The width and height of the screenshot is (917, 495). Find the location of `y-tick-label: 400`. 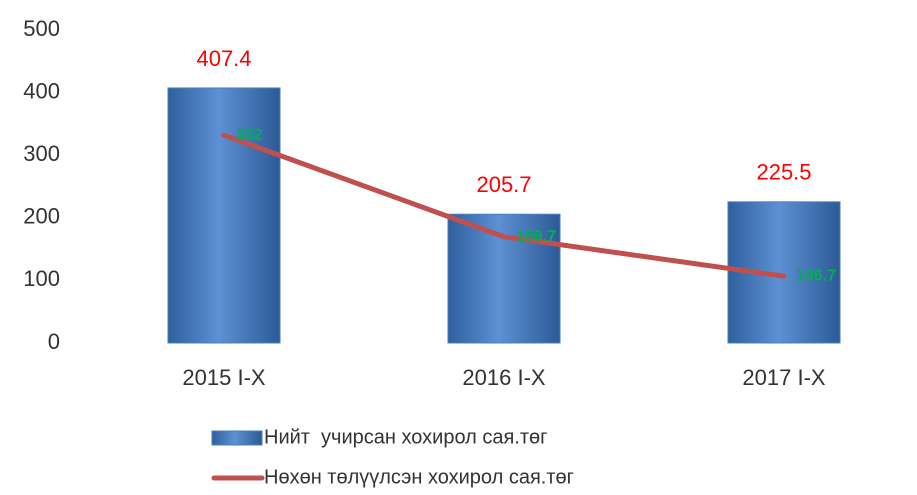

y-tick-label: 400 is located at coordinates (41, 90).